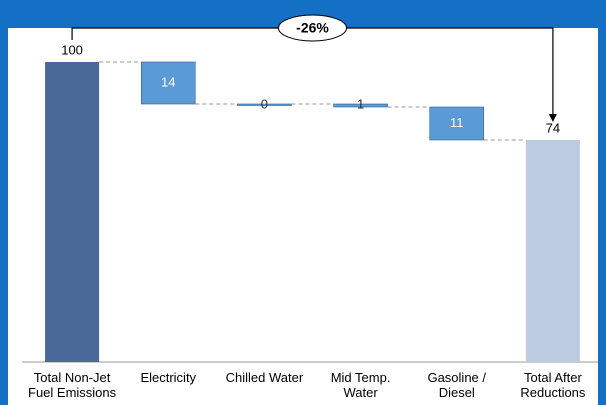  What do you see at coordinates (552, 118) in the screenshot?
I see `arrow-head` at bounding box center [552, 118].